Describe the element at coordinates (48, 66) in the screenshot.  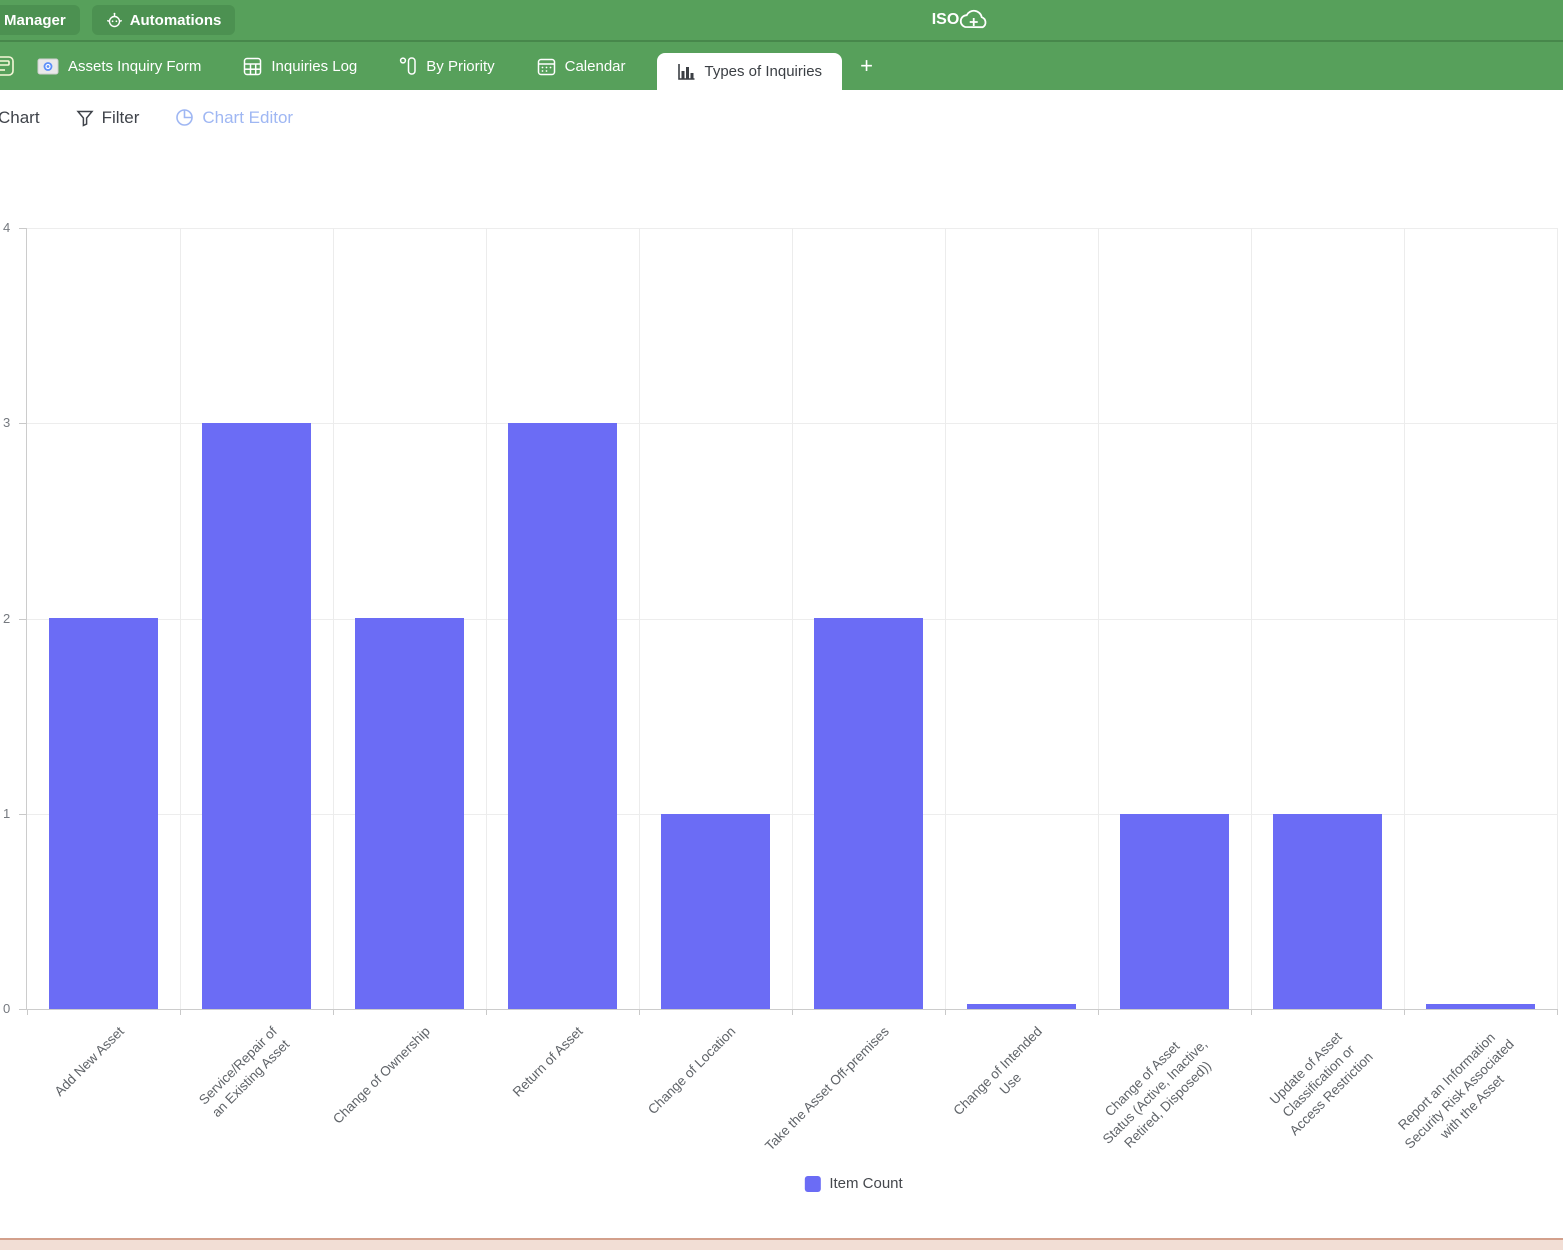
I see `form-image-icon` at that location.